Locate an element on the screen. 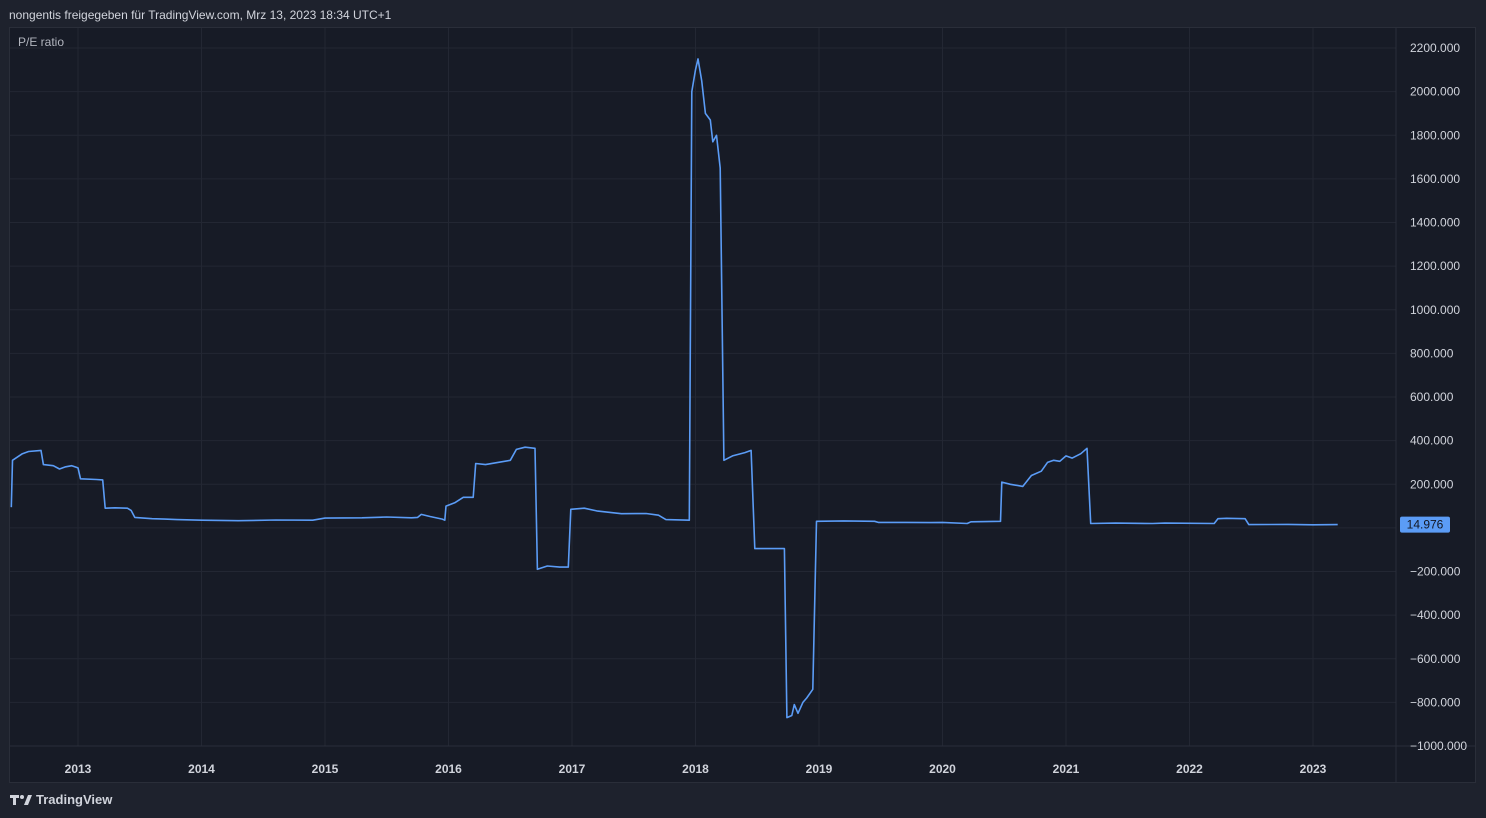  y-tick-label: −200.000 is located at coordinates (1435, 572).